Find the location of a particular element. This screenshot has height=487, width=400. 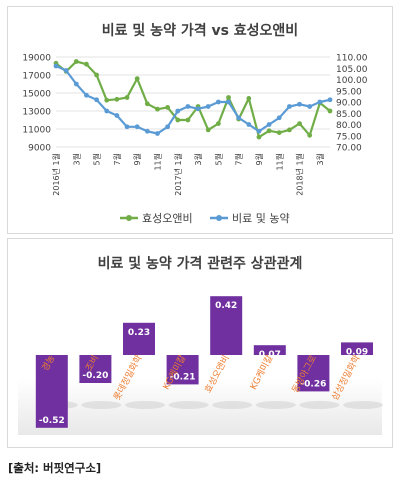

bar-value-label: -0.21 is located at coordinates (183, 377).